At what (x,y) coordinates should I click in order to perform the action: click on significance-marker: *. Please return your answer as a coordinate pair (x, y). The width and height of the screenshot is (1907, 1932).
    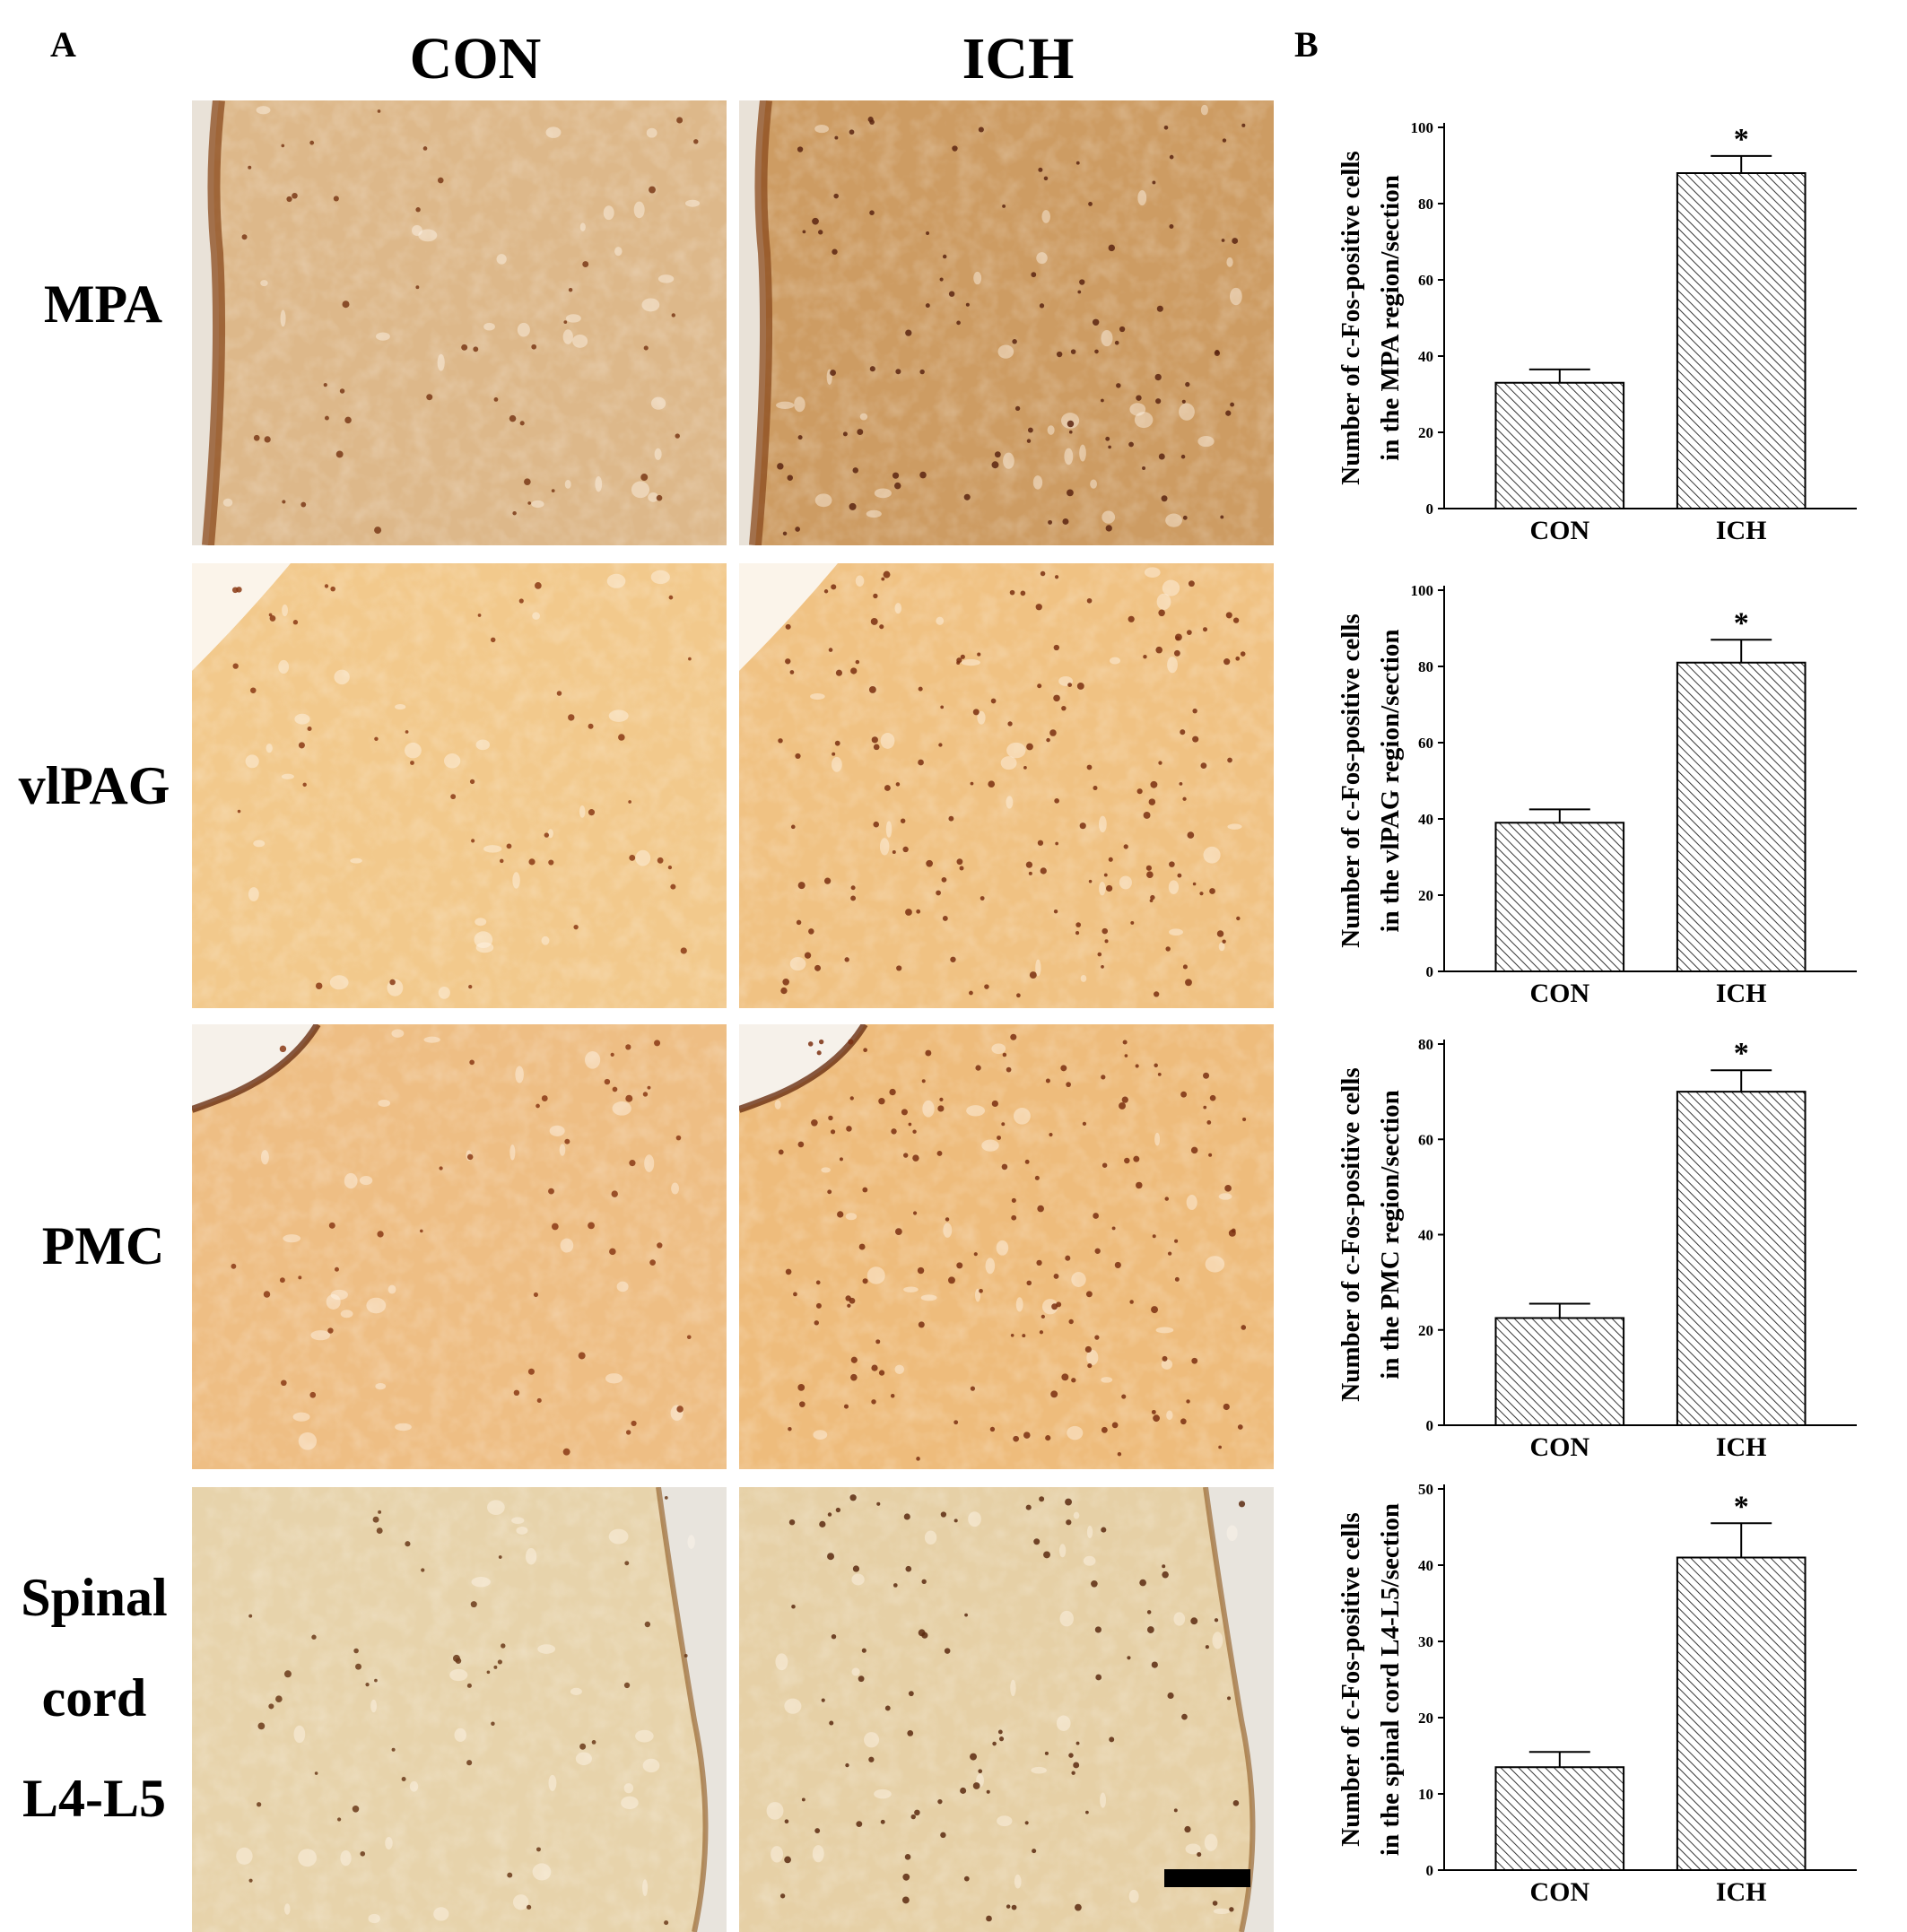
    Looking at the image, I should click on (1742, 1053).